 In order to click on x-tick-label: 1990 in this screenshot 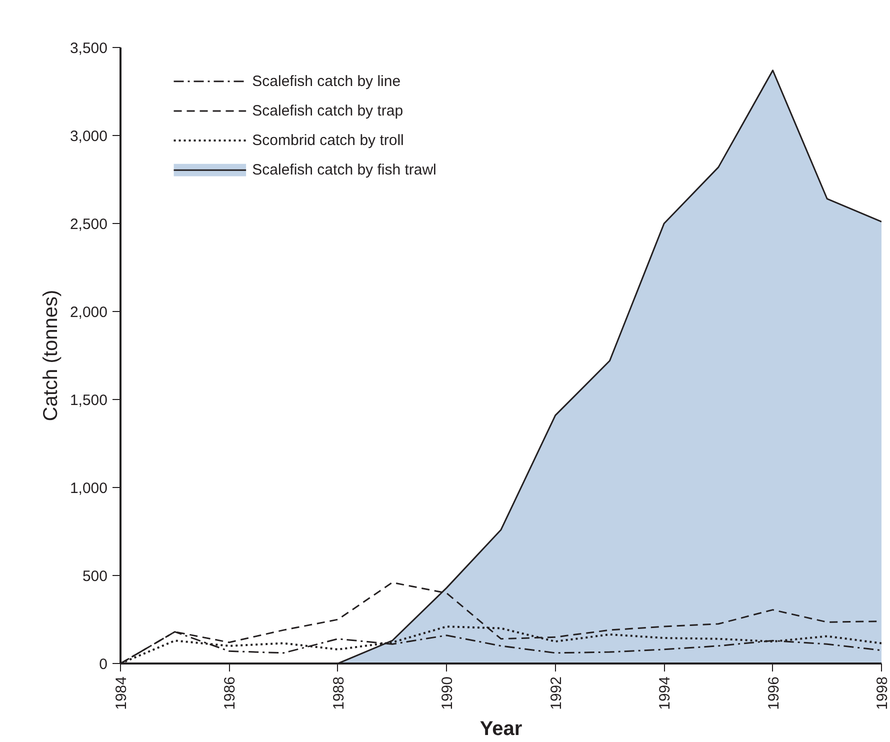, I will do `click(447, 693)`.